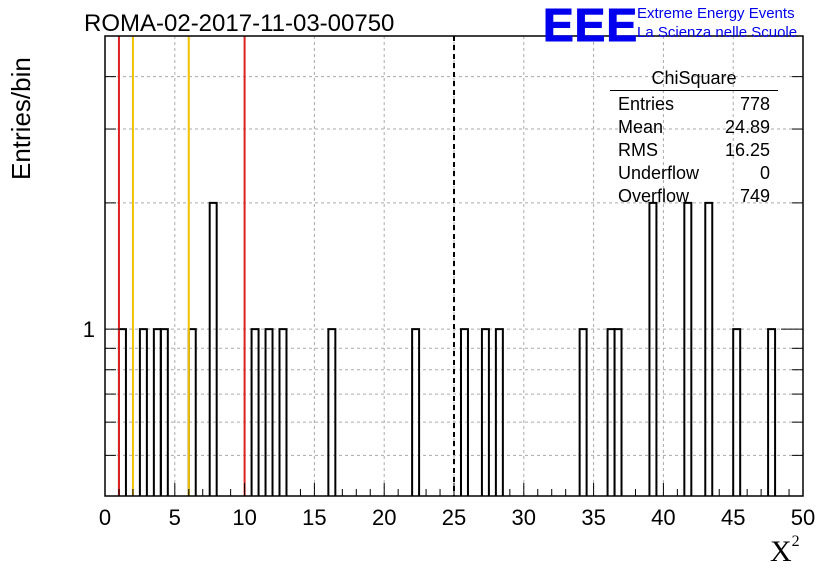 Image resolution: width=836 pixels, height=572 pixels. Describe the element at coordinates (654, 196) in the screenshot. I see `stat-label: Overflow` at that location.